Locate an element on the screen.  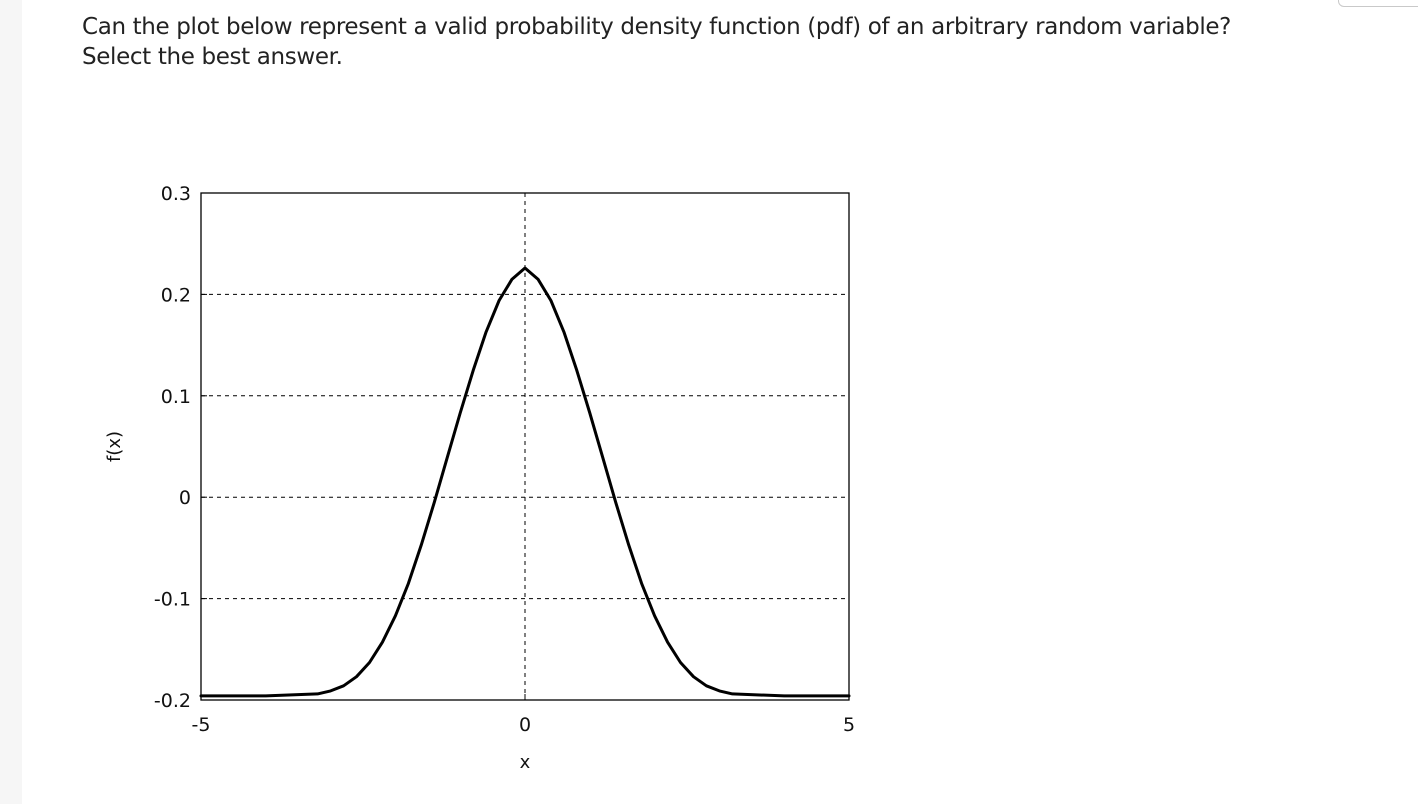
y-axis-ticks: -0.2 -0.1 0 0.1 0.2 0.3 is located at coordinates (180, 447).